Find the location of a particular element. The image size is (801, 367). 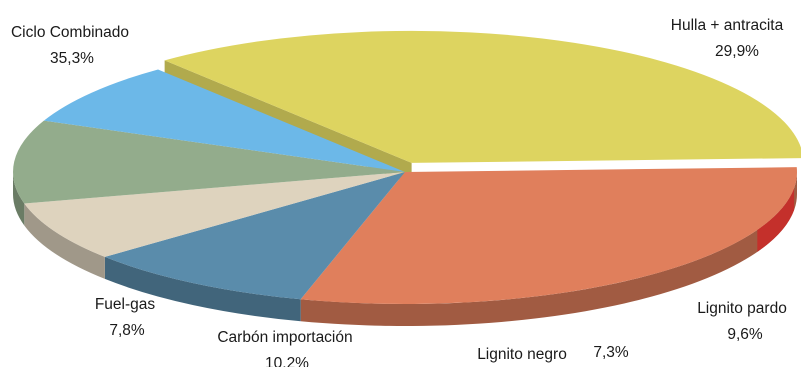

label-hulla-antracita-value: 29,9% is located at coordinates (737, 51).